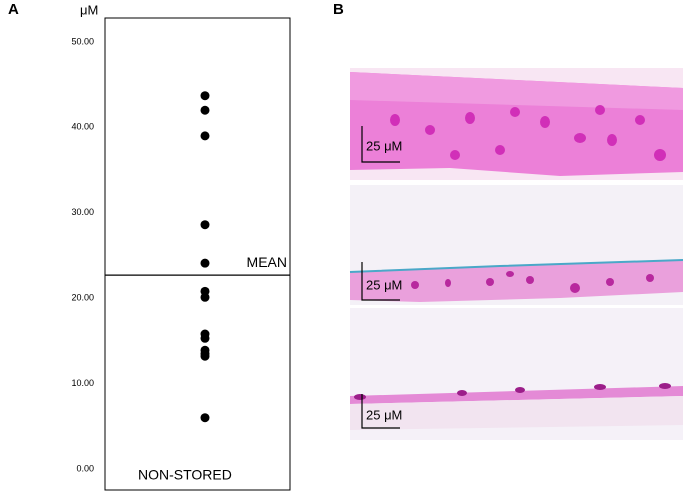 The width and height of the screenshot is (683, 496). Describe the element at coordinates (82, 298) in the screenshot. I see `y-tick-label: 20.00` at that location.